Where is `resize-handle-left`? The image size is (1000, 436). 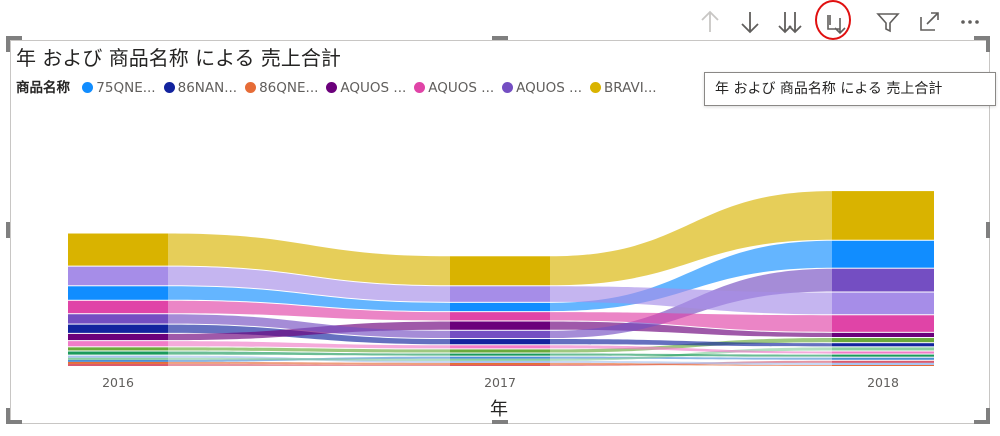 resize-handle-left is located at coordinates (8, 230).